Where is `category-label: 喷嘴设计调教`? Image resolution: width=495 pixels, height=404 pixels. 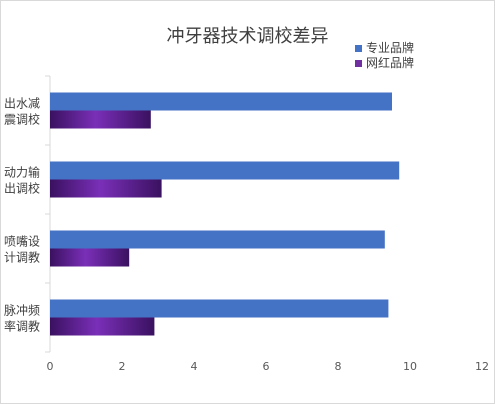 category-label: 喷嘴设计调教 is located at coordinates (22, 250).